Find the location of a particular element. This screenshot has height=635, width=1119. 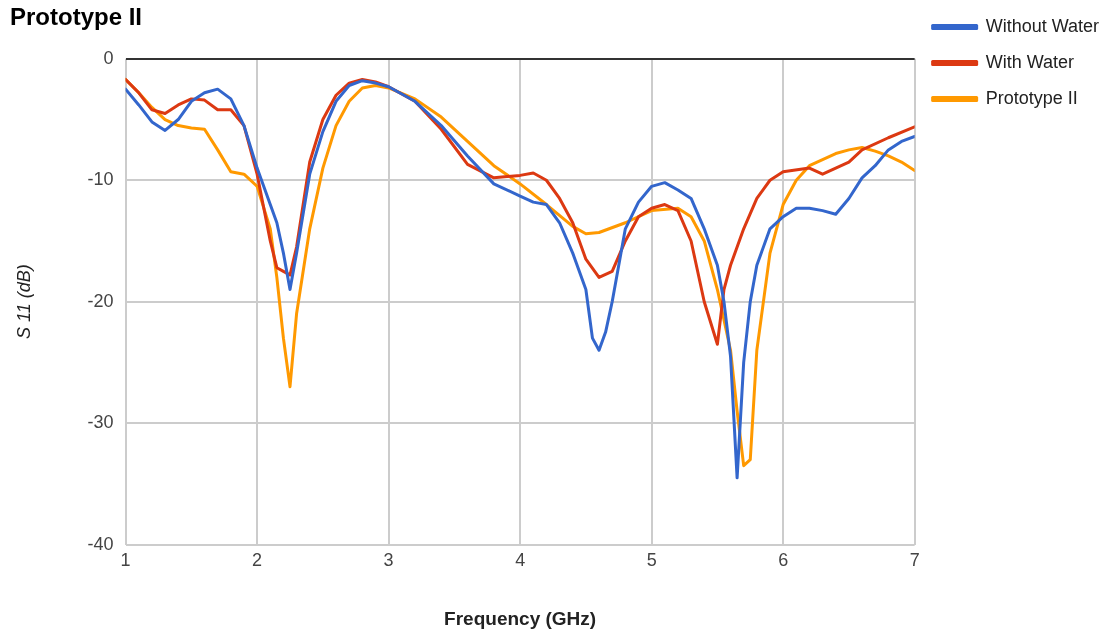

y-tick-label: -20 is located at coordinates (100, 300).